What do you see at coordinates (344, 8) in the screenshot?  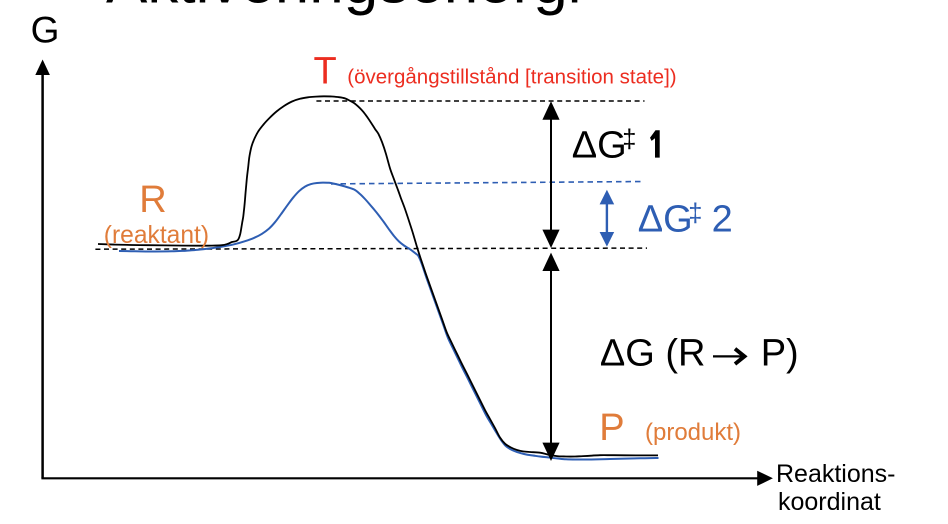 I see `svg-text: Aktiveringsenergi` at bounding box center [344, 8].